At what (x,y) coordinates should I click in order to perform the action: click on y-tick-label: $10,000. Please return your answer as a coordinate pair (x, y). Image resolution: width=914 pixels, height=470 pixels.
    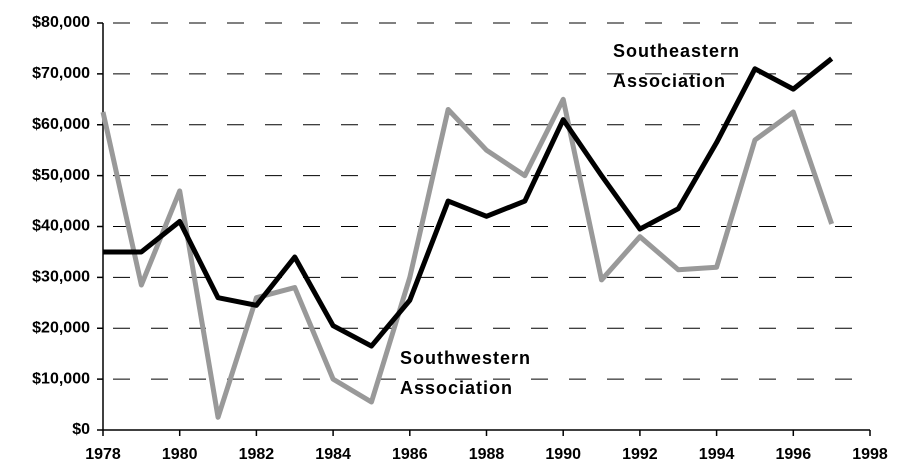
    Looking at the image, I should click on (61, 378).